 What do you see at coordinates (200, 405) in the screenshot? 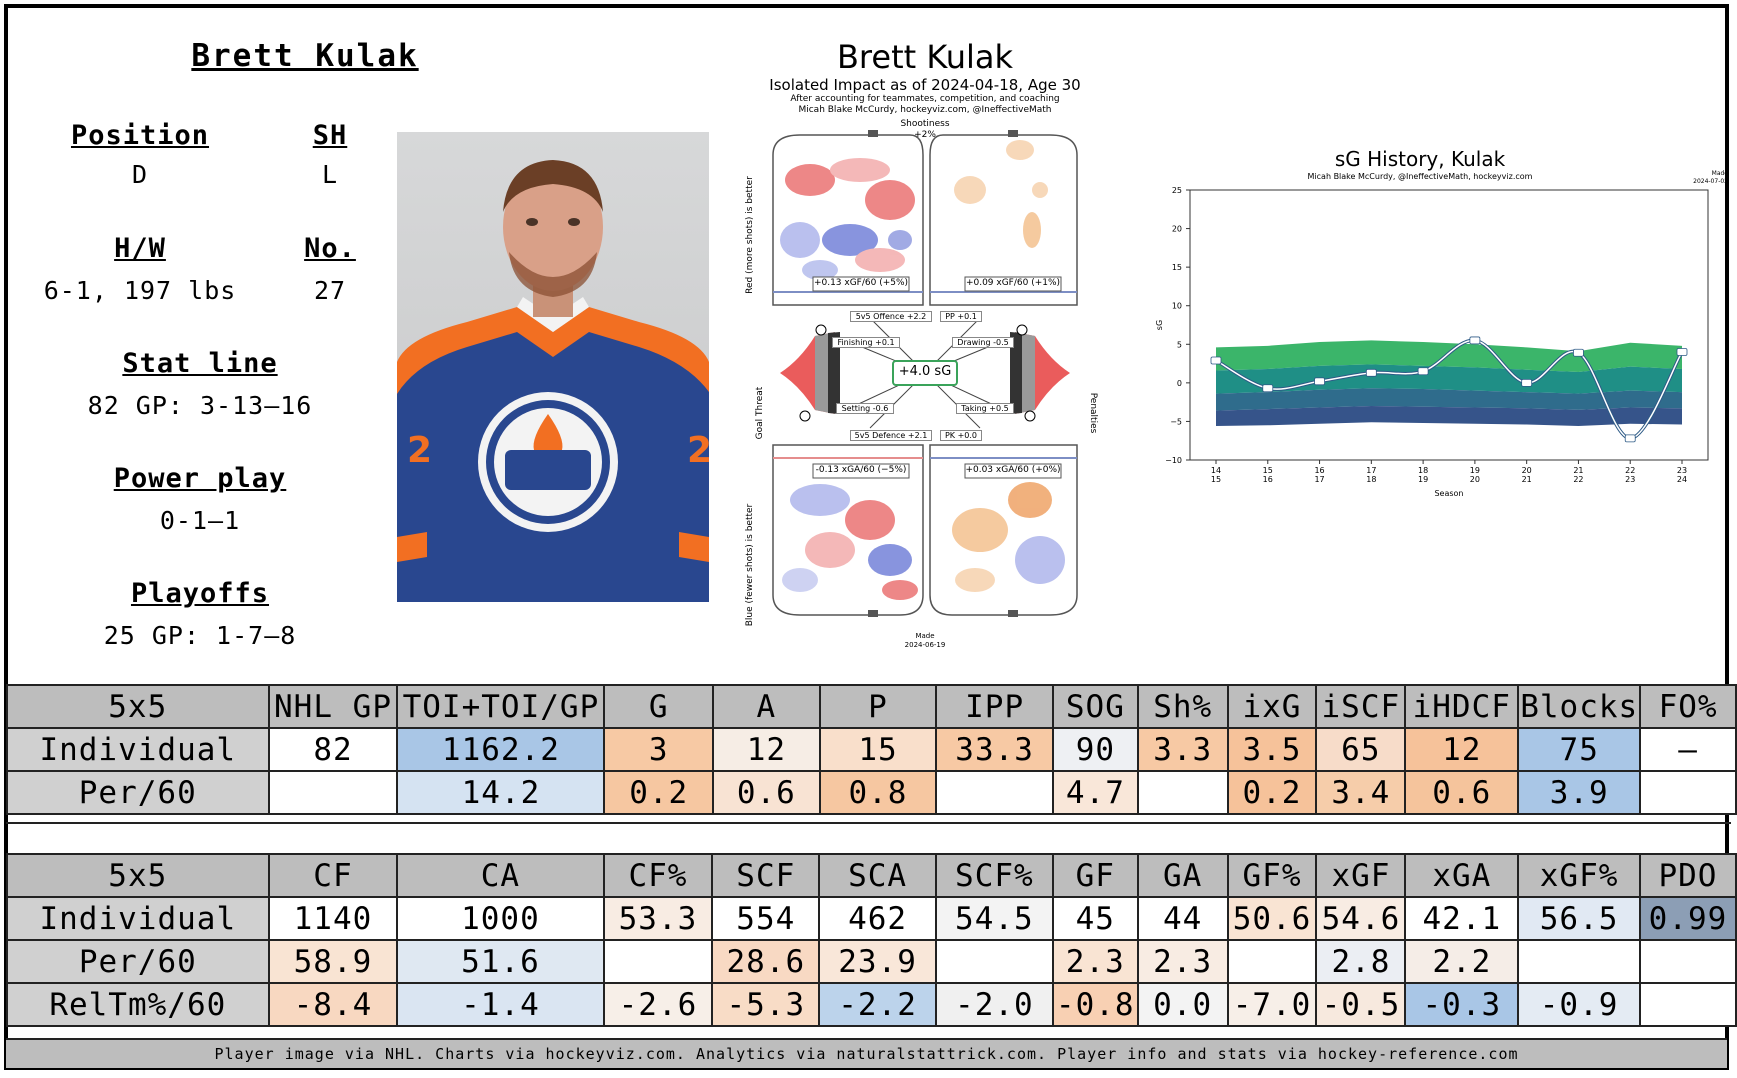
I see `stat-line-value: 82 GP: 3-13–16` at bounding box center [200, 405].